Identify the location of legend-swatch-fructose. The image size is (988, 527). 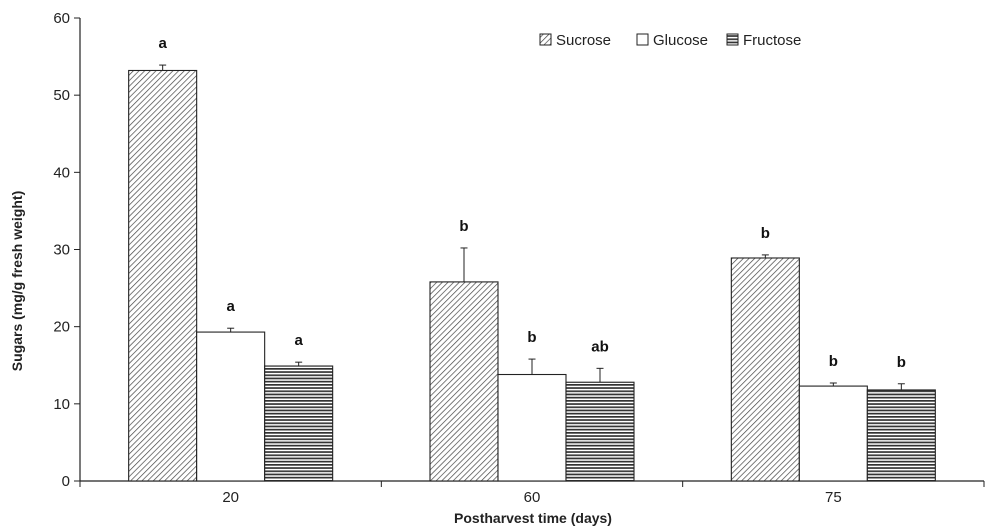
(732, 39).